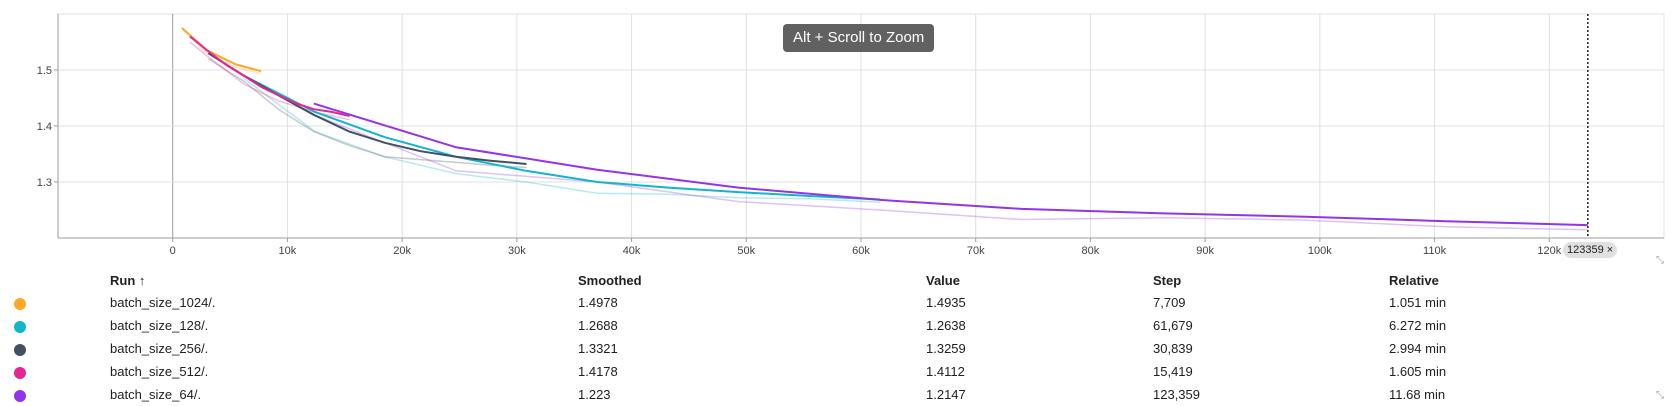  Describe the element at coordinates (402, 251) in the screenshot. I see `x-tick-label: 20k` at that location.